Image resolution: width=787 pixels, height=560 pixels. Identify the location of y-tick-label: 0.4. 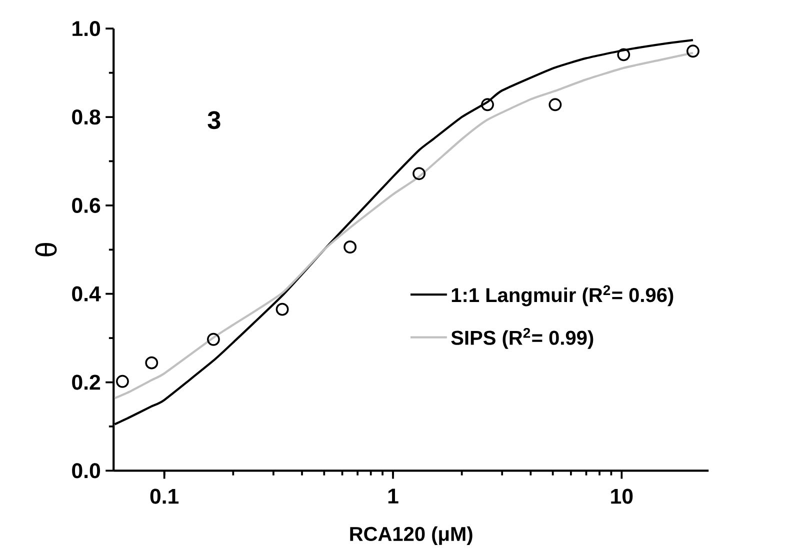
(86, 294).